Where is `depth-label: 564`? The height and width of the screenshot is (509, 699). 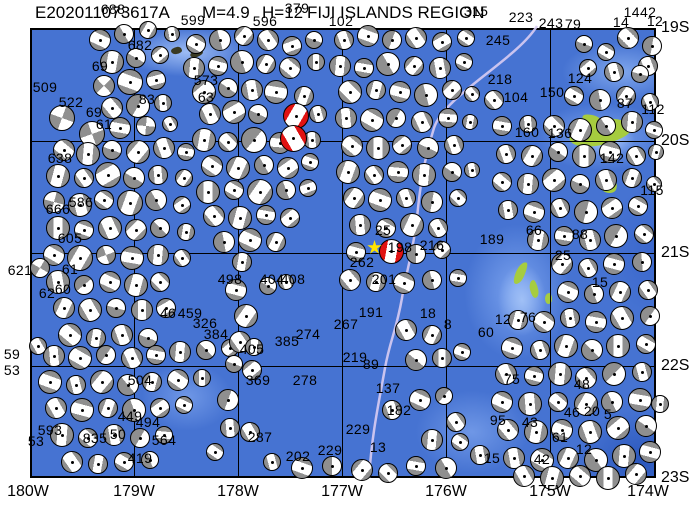 depth-label: 564 is located at coordinates (164, 440).